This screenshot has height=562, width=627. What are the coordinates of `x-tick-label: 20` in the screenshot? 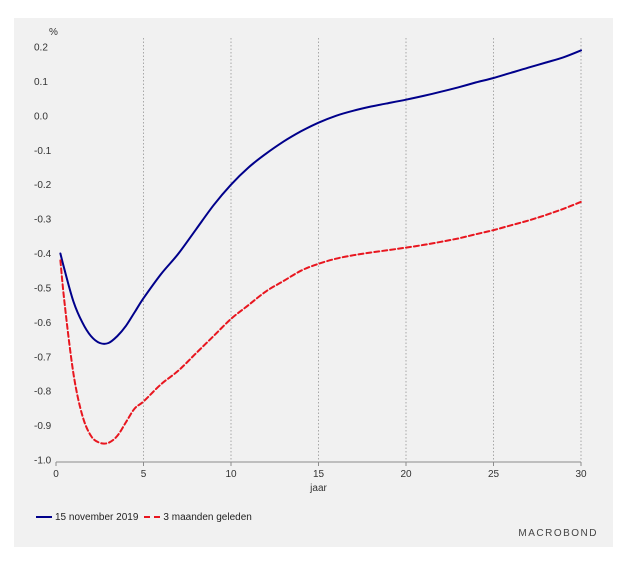 It's located at (406, 474).